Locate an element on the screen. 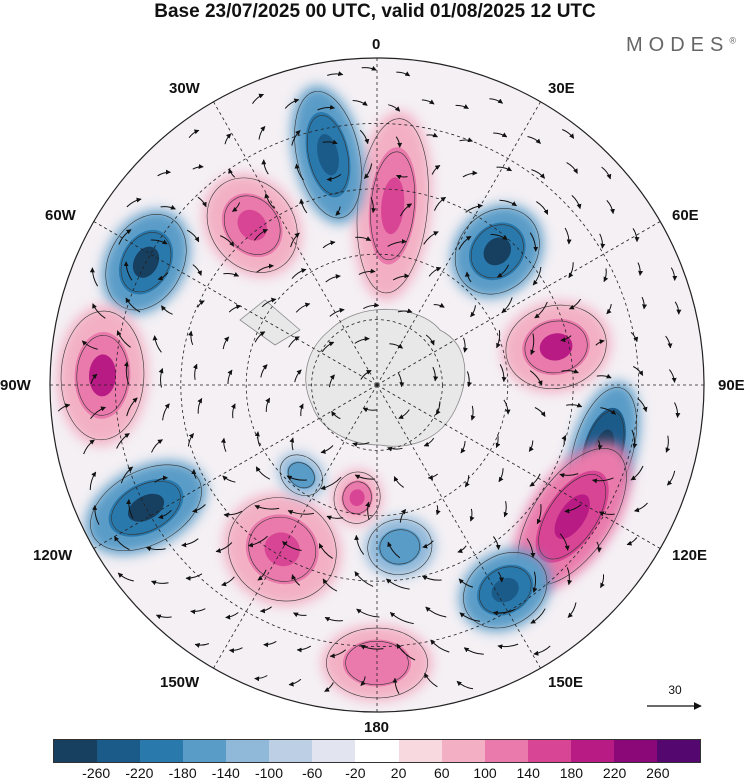 The height and width of the screenshot is (783, 750). anomaly-neg-140W is located at coordinates (301, 475).